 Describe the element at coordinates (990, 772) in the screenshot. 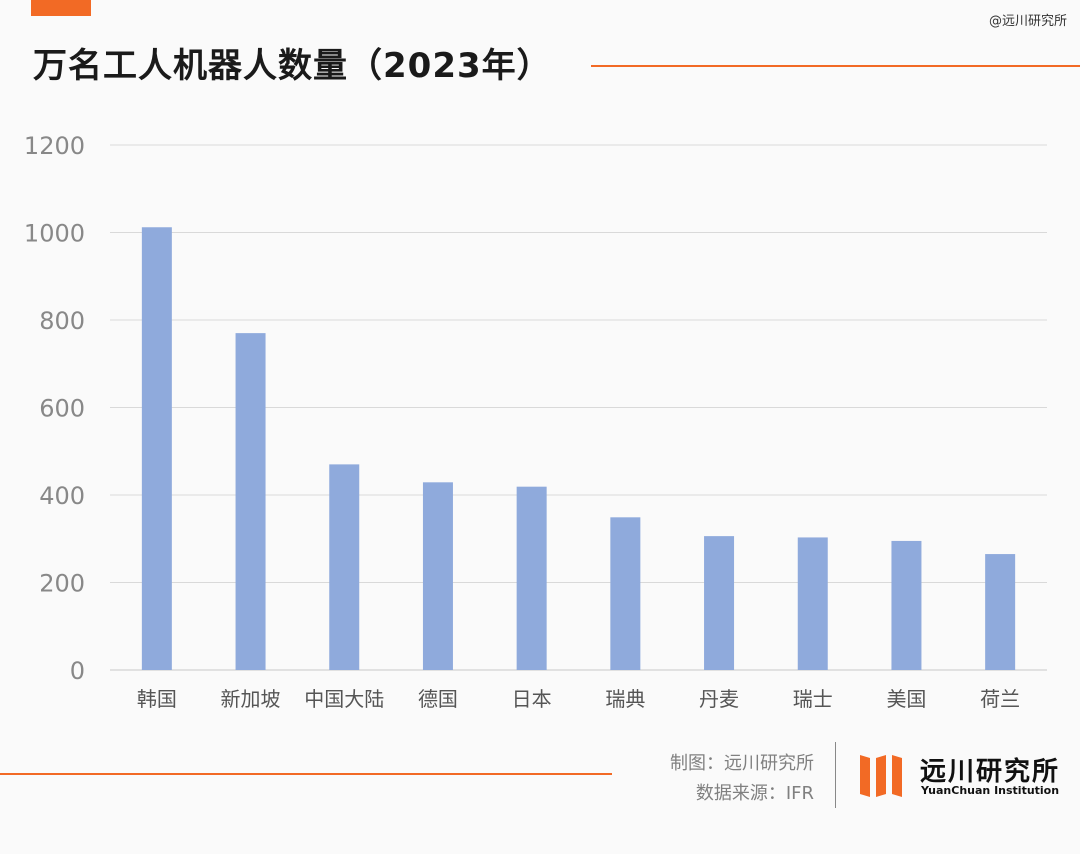

I see `brand-name-cn: 远川研究所` at that location.